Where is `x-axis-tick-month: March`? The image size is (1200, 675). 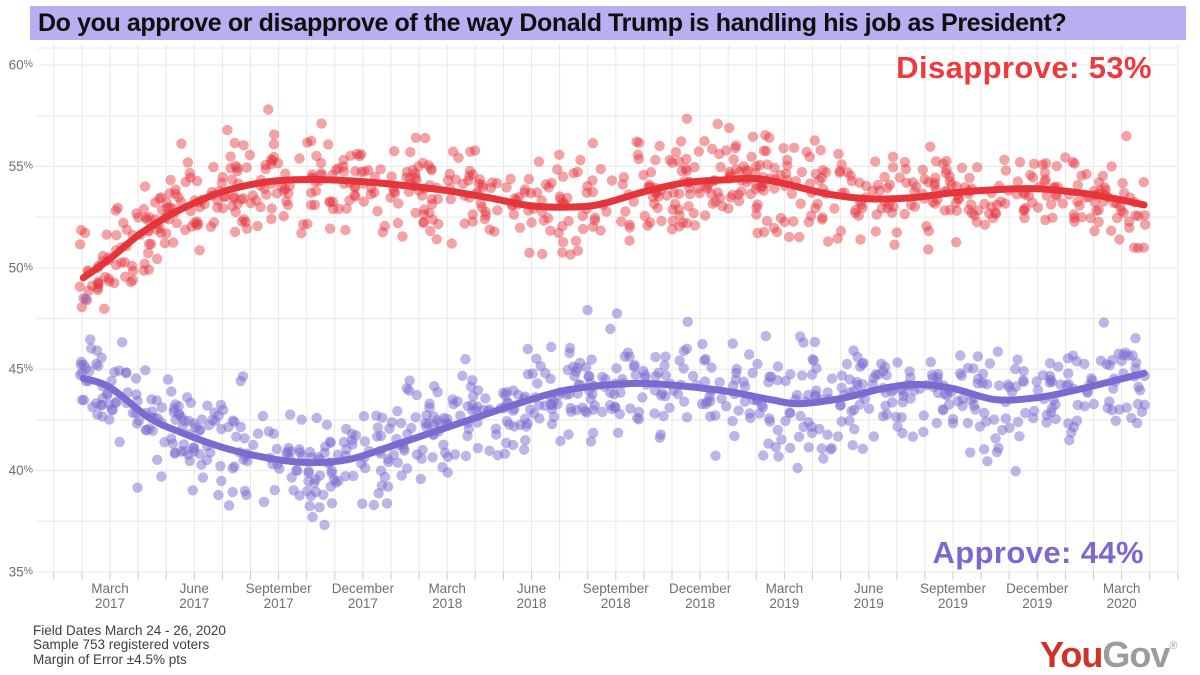
x-axis-tick-month: March is located at coordinates (110, 588).